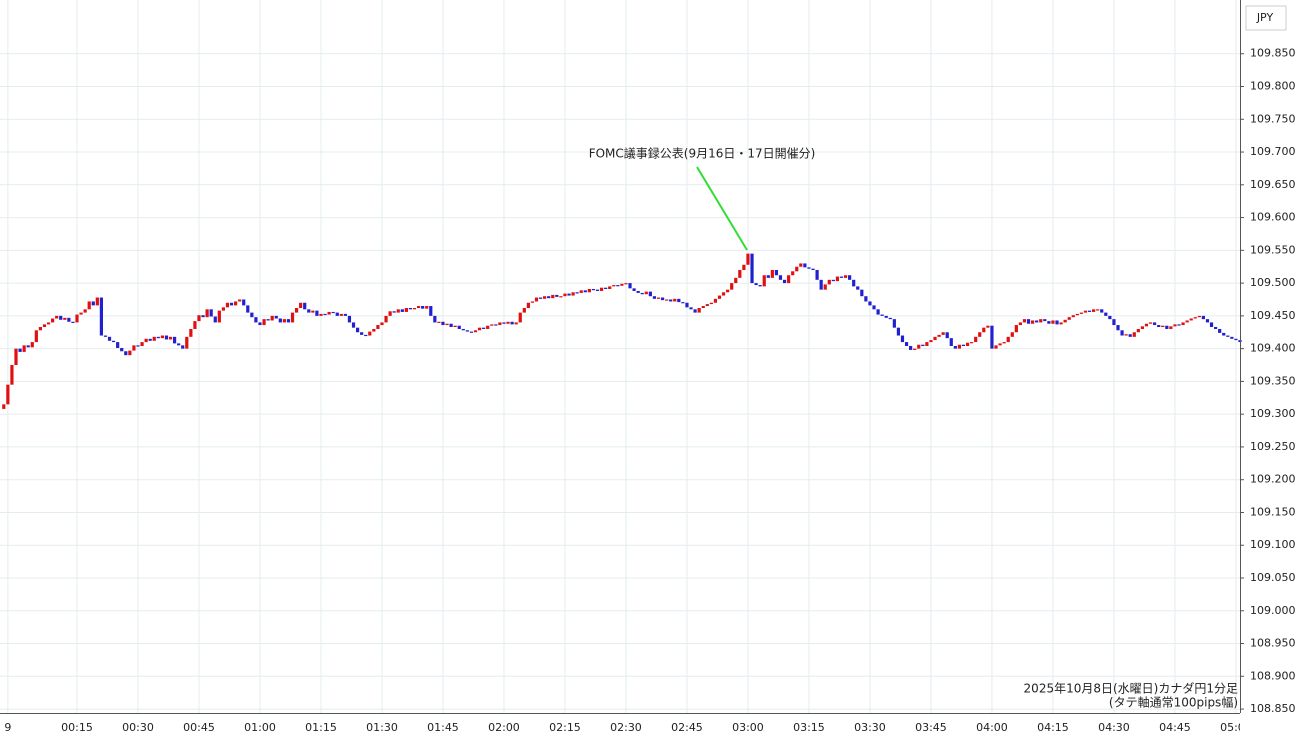 This screenshot has height=745, width=1300. What do you see at coordinates (1273, 544) in the screenshot?
I see `y-tick-label: 109.100` at bounding box center [1273, 544].